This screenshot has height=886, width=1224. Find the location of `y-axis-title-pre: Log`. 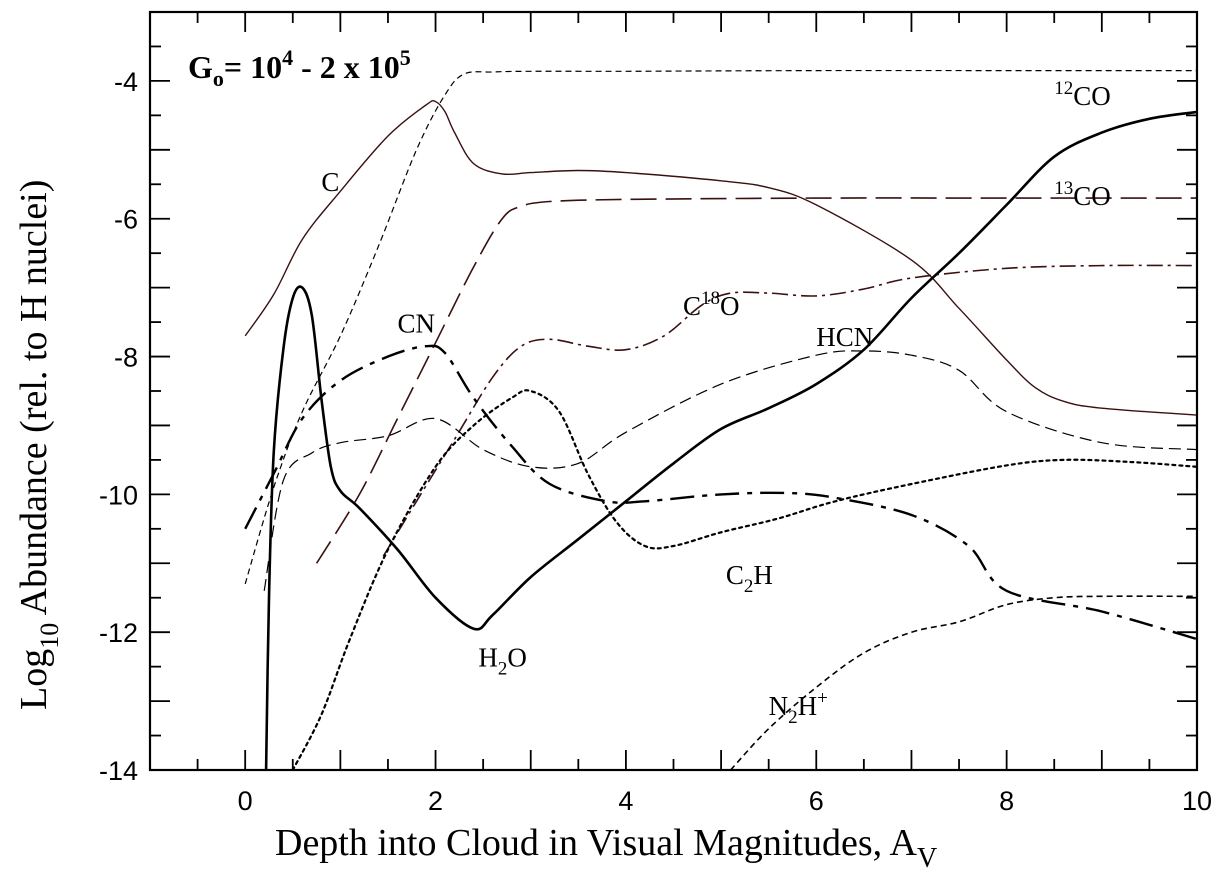

y-axis-title-pre: Log is located at coordinates (34, 679).